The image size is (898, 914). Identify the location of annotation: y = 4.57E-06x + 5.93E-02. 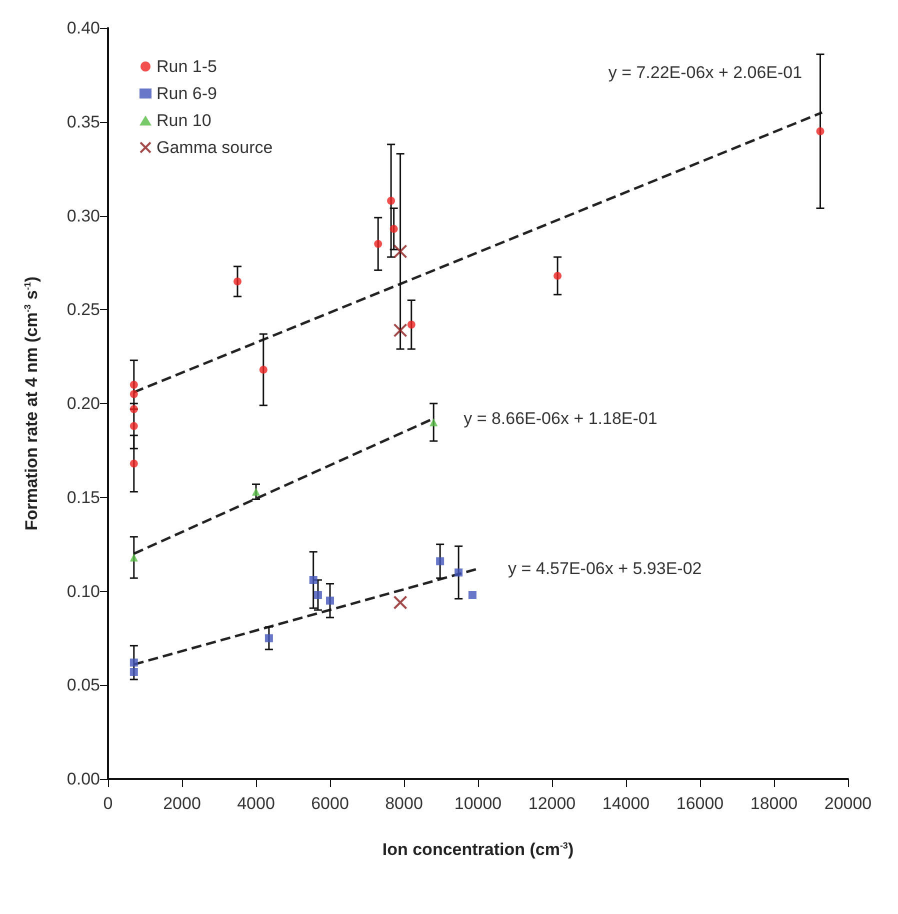
(605, 568).